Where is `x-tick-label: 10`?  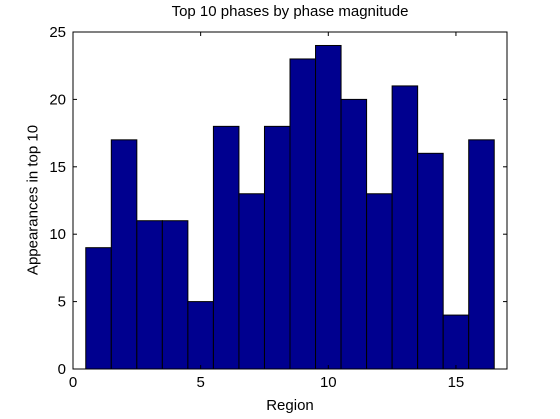
x-tick-label: 10 is located at coordinates (328, 382).